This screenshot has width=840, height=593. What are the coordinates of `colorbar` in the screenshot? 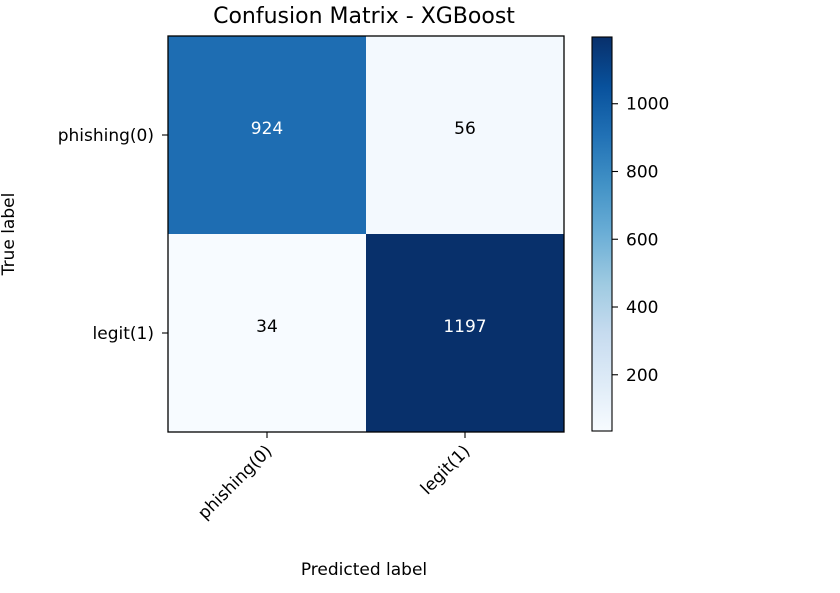 It's located at (602, 234).